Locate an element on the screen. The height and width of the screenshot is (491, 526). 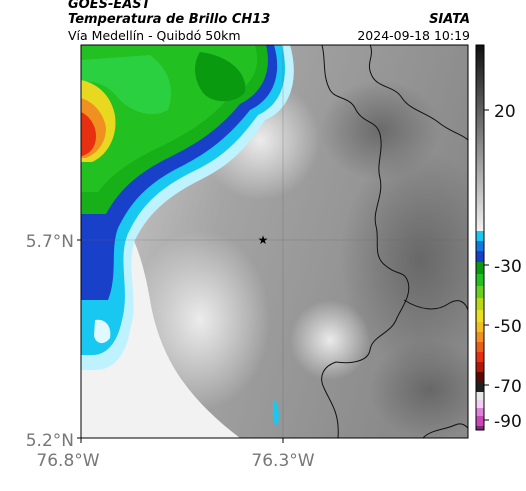
lon-label-76-3: 76.3°W is located at coordinates (282, 461).